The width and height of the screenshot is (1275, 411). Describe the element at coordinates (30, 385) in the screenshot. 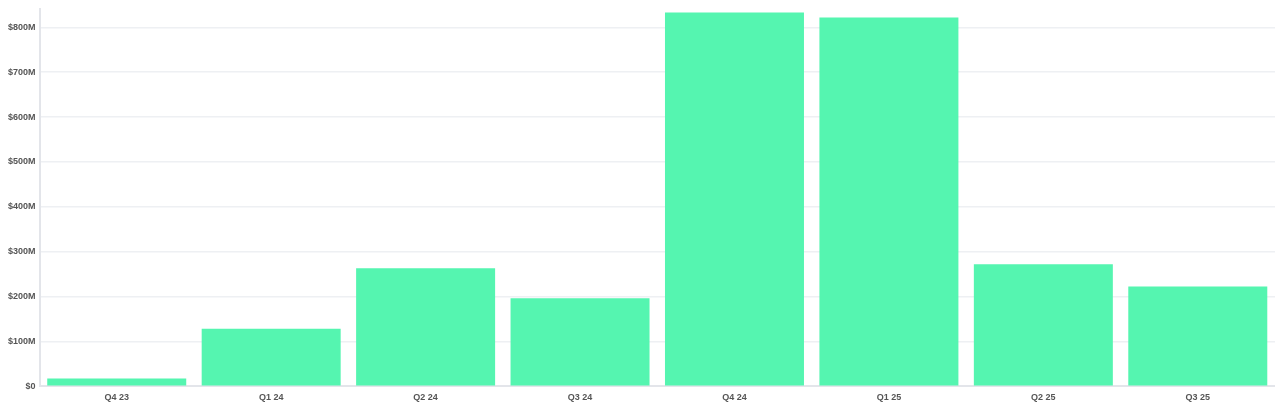

I see `y-tick-label: $0` at that location.